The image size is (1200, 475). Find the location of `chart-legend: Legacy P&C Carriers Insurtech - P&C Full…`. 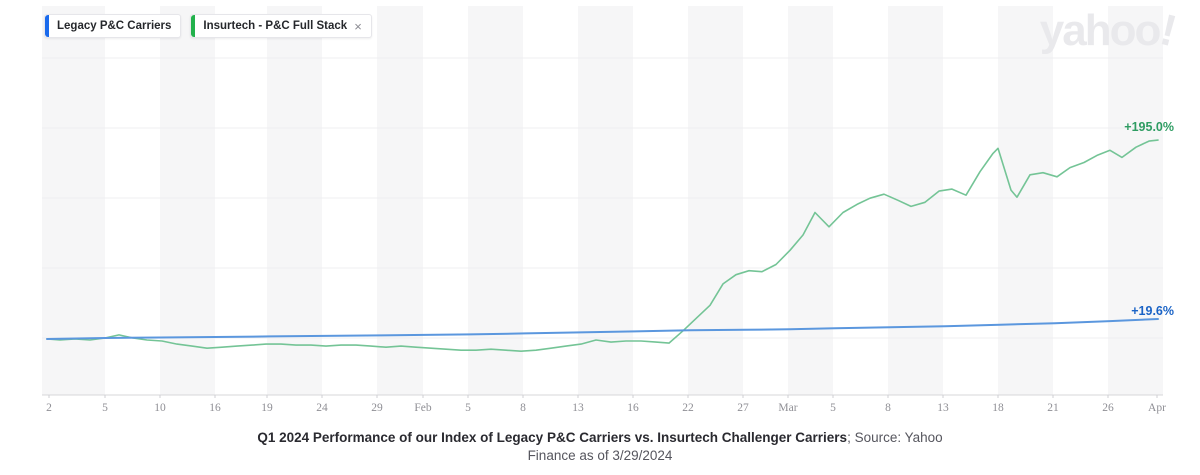

chart-legend: Legacy P&C Carriers Insurtech - P&C Full… is located at coordinates (208, 26).